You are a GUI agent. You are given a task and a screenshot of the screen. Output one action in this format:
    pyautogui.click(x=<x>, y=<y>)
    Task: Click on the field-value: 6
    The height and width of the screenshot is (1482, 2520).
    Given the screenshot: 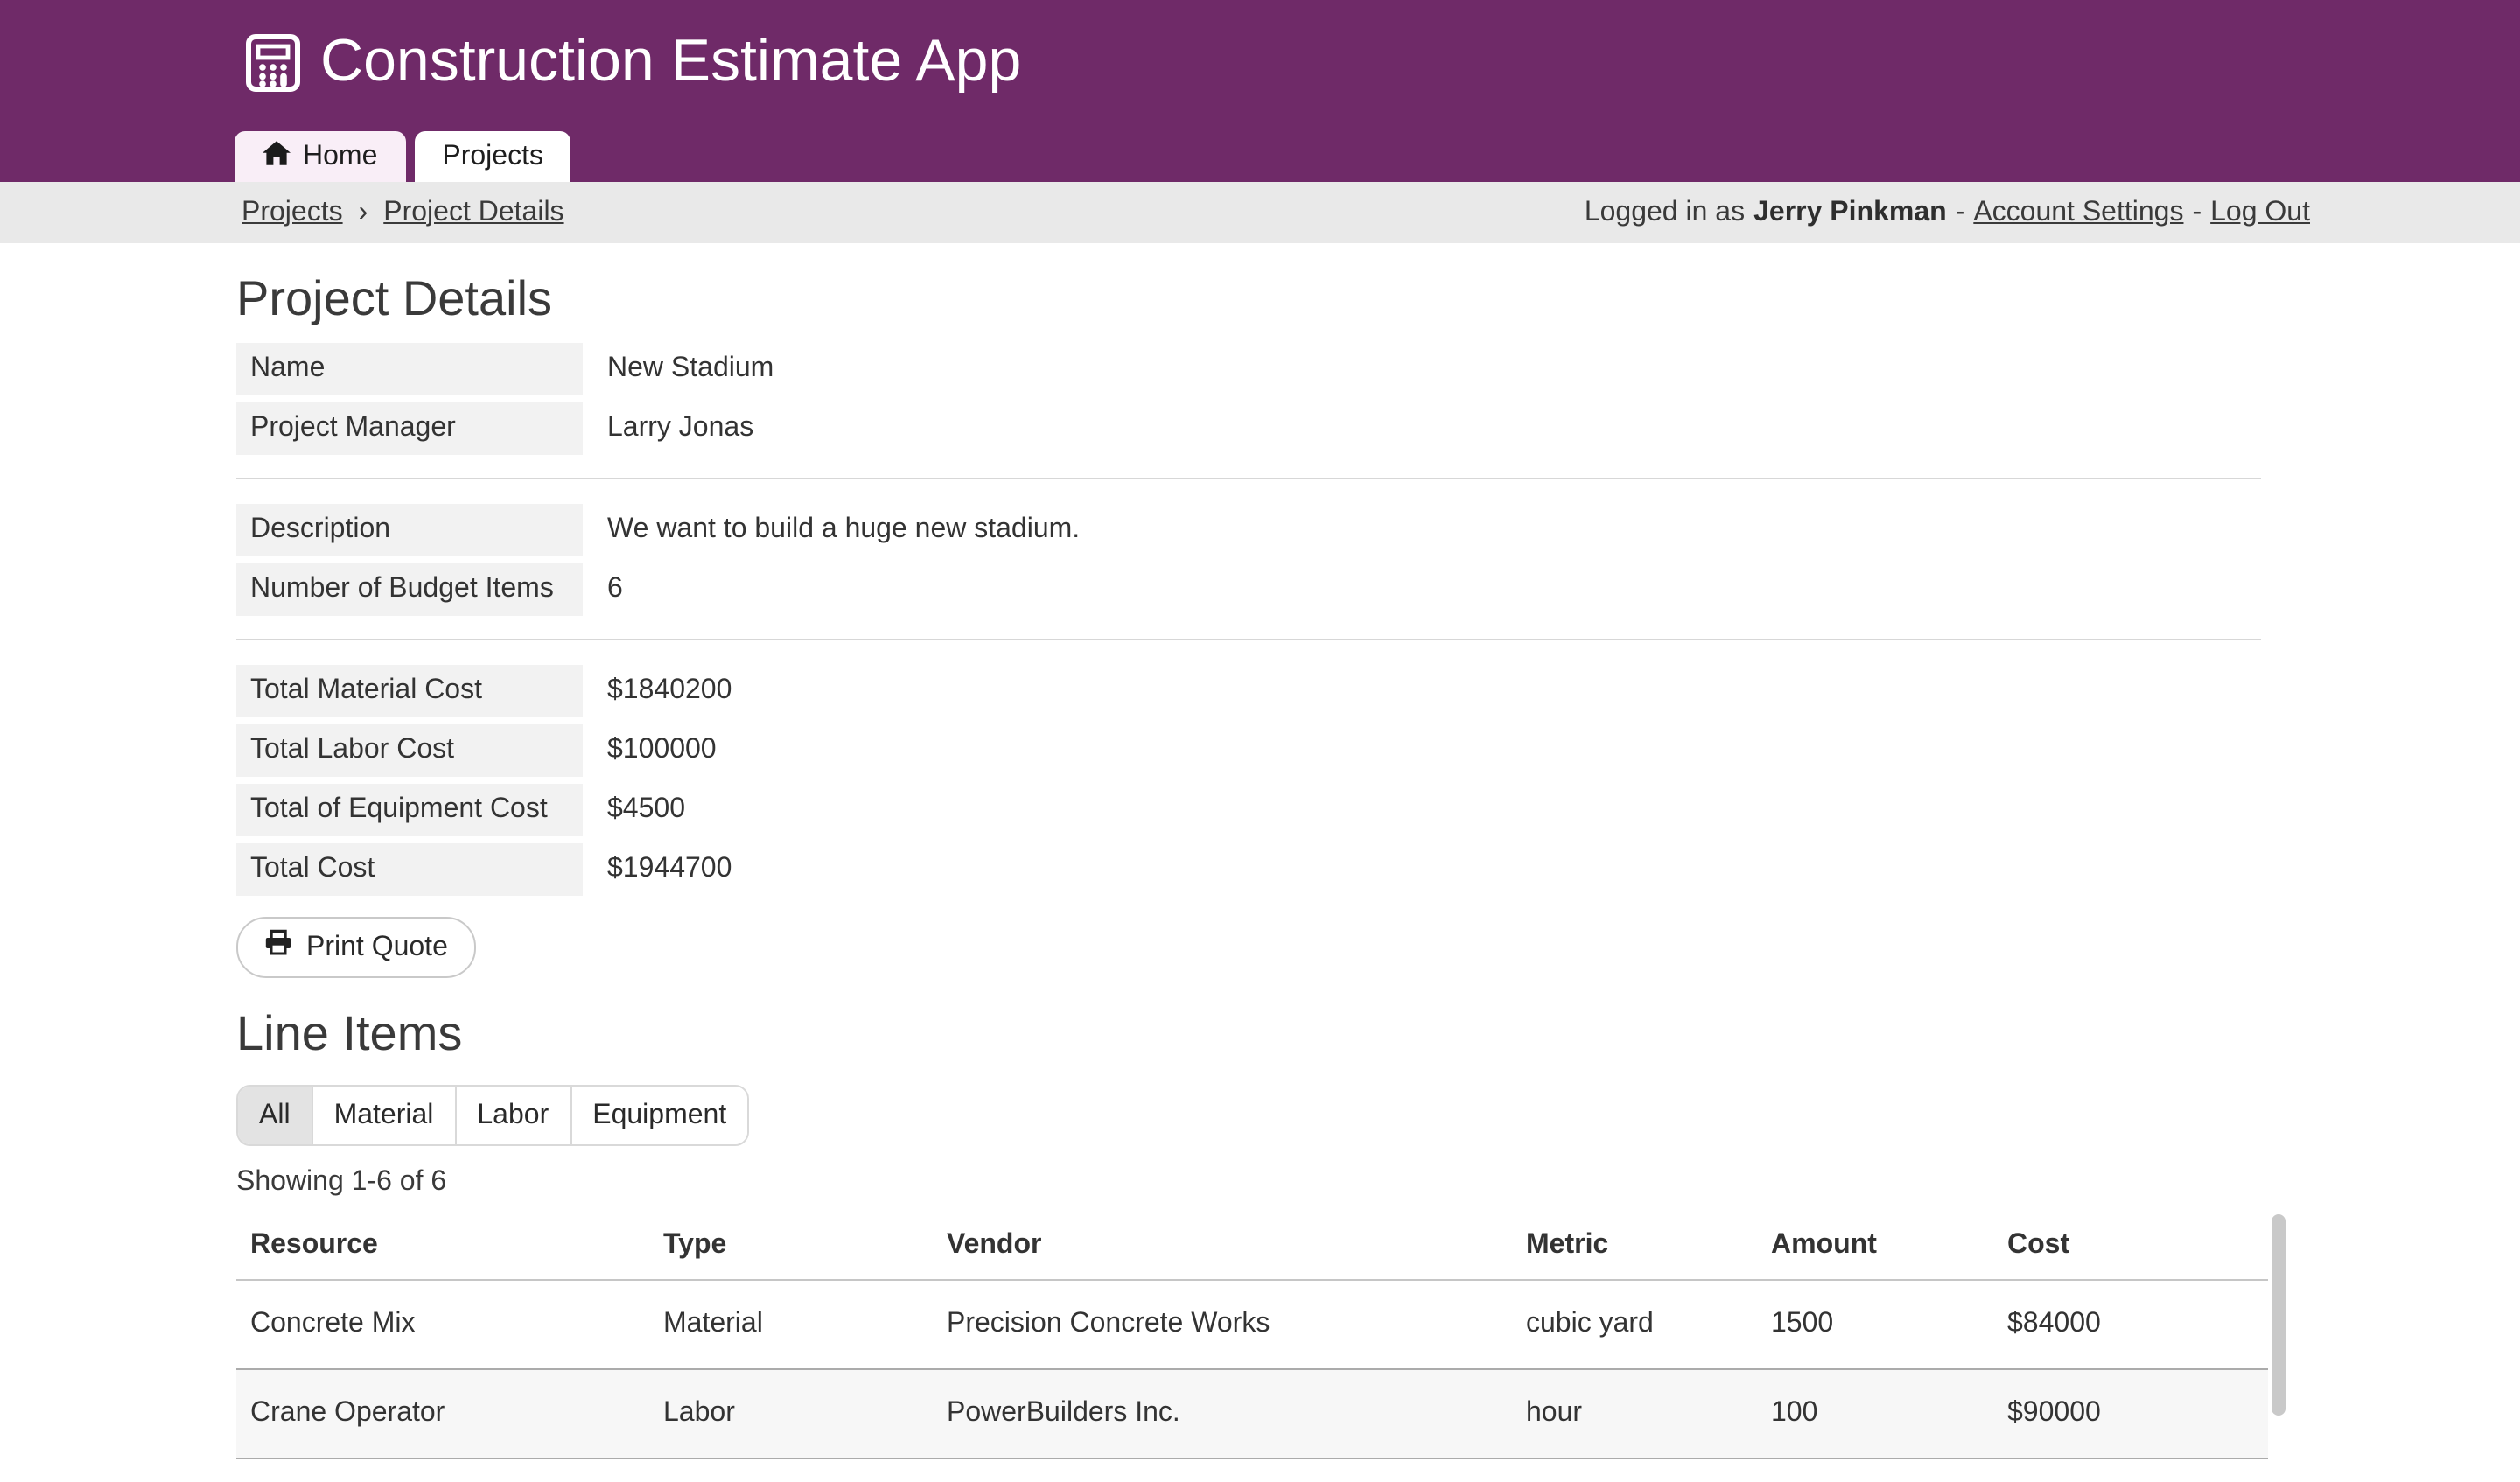 What is the action you would take?
    pyautogui.click(x=615, y=589)
    